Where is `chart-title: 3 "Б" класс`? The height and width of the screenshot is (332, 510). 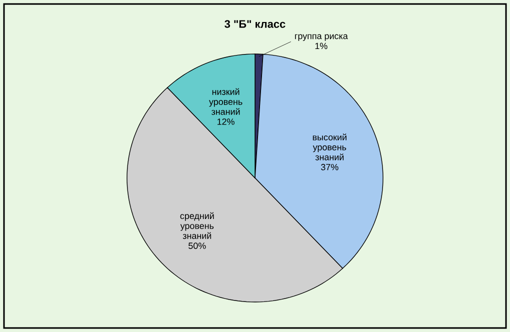 chart-title: 3 "Б" класс is located at coordinates (255, 24).